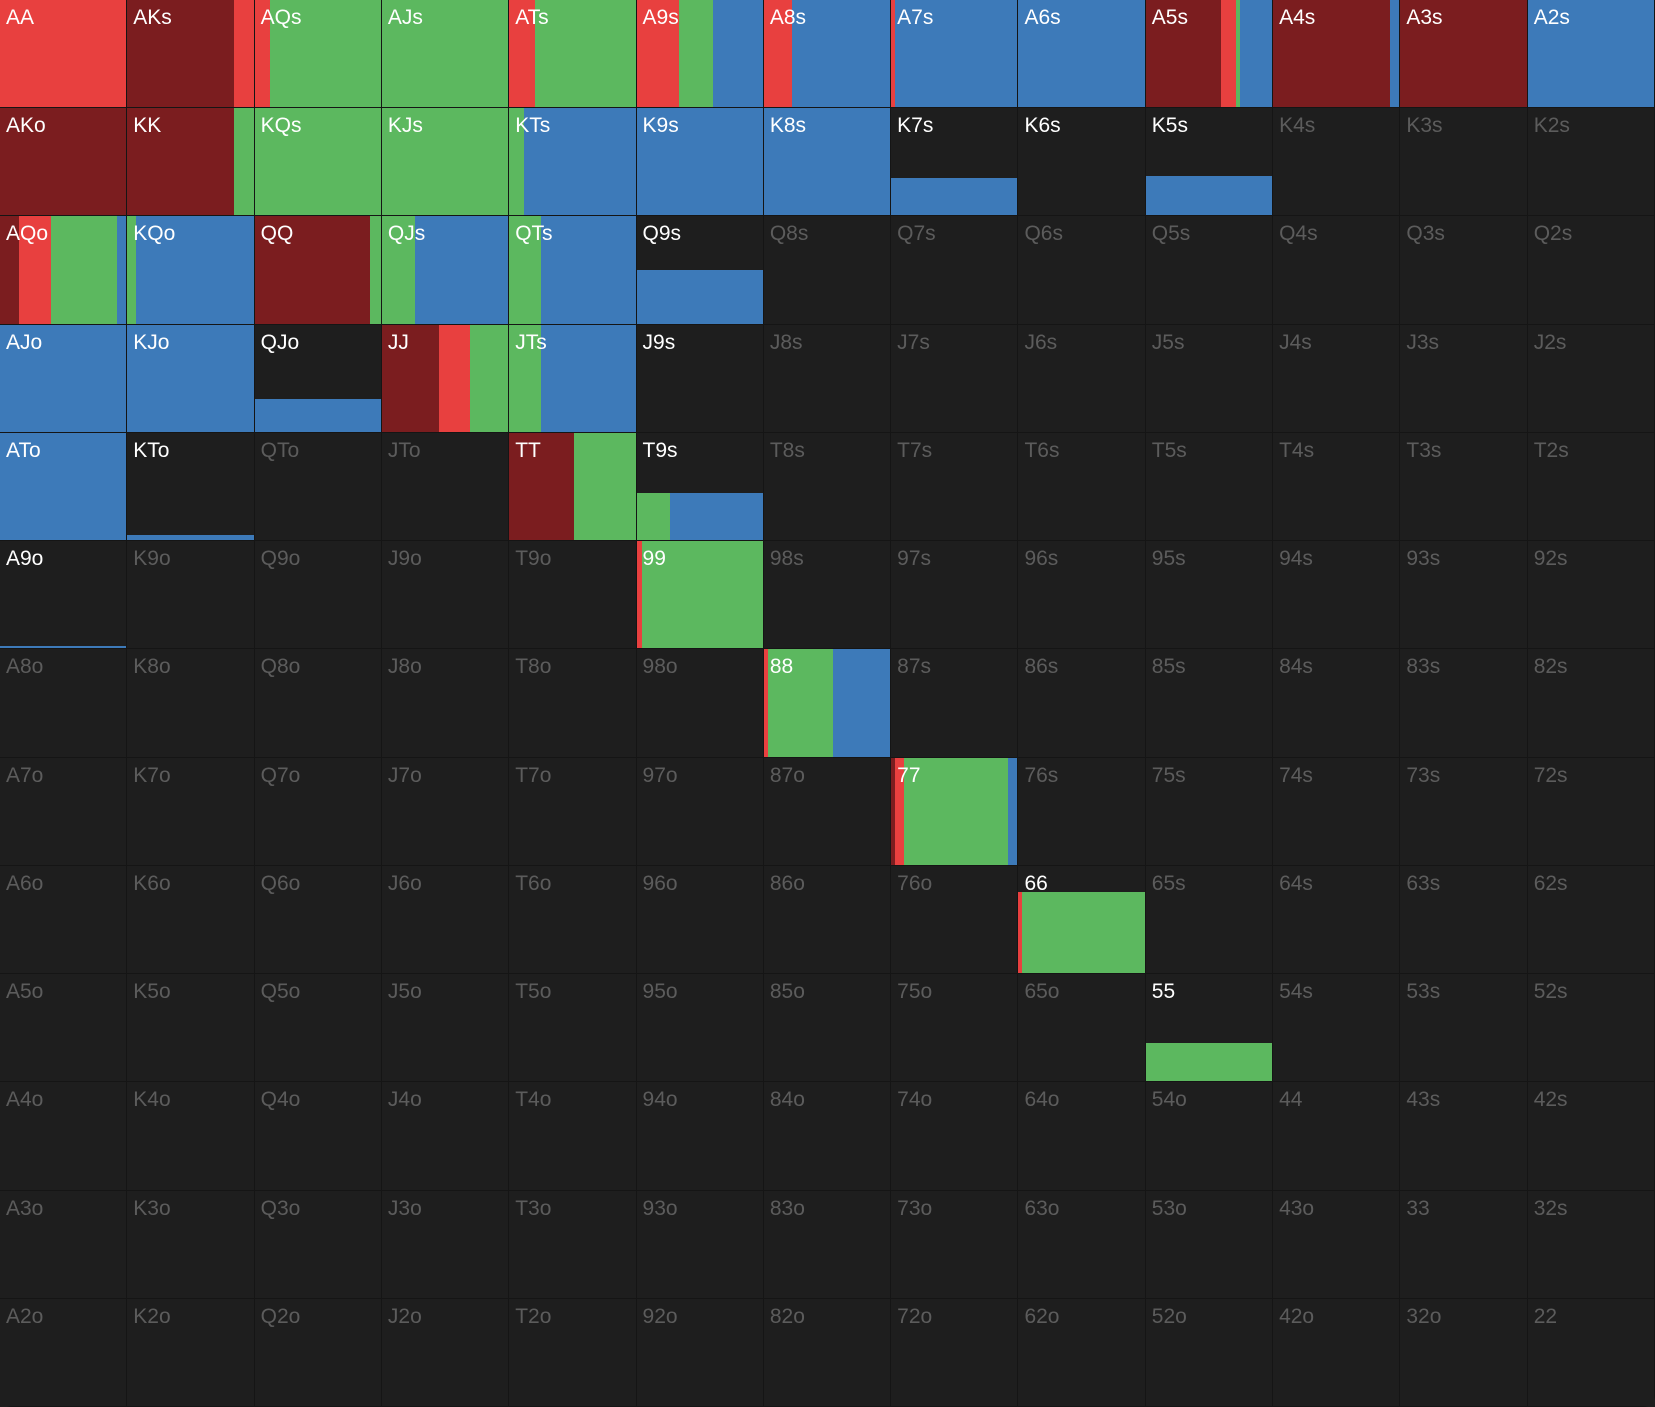  I want to click on hand-cell: 63o, so click(1082, 1244).